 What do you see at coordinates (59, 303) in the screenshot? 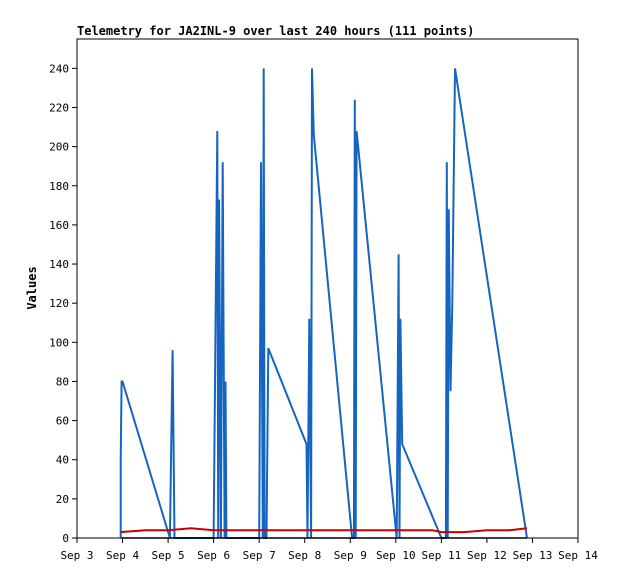
I see `y-tick-label: 120` at bounding box center [59, 303].